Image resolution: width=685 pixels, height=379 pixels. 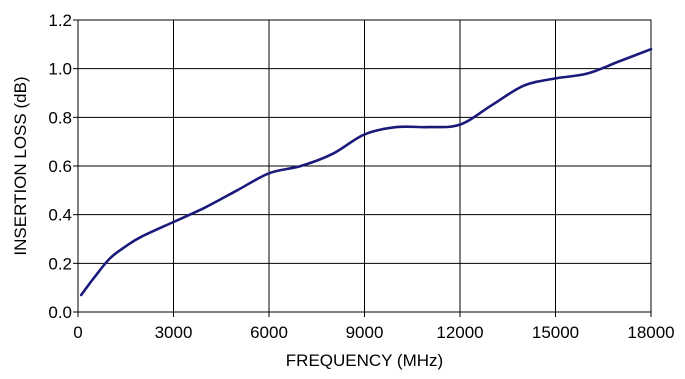 What do you see at coordinates (269, 332) in the screenshot?
I see `x-tick-label: 6000` at bounding box center [269, 332].